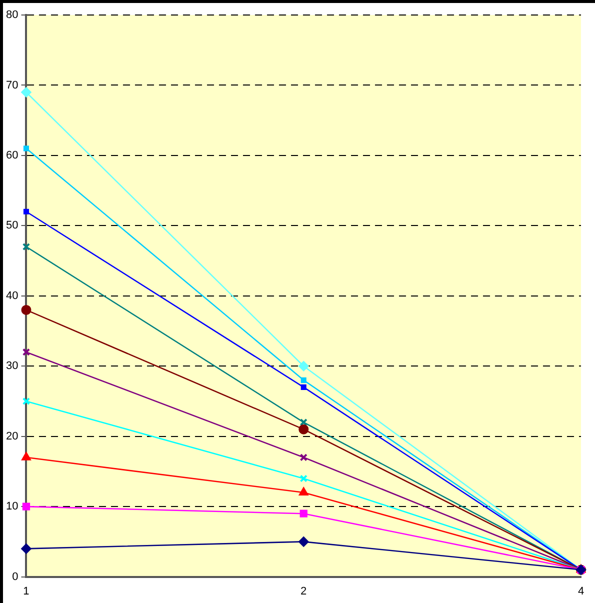 The image size is (595, 603). What do you see at coordinates (15, 576) in the screenshot?
I see `y-tick-label: 0` at bounding box center [15, 576].